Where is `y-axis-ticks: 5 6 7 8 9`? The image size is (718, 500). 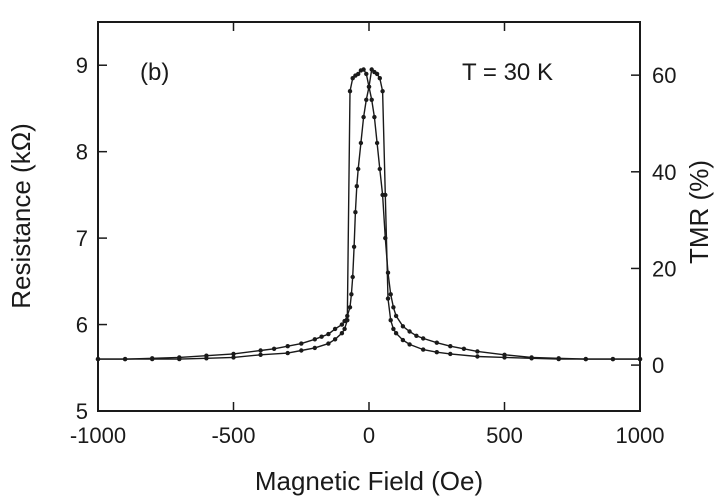 y-axis-ticks: 5 6 7 8 9 is located at coordinates (91, 238).